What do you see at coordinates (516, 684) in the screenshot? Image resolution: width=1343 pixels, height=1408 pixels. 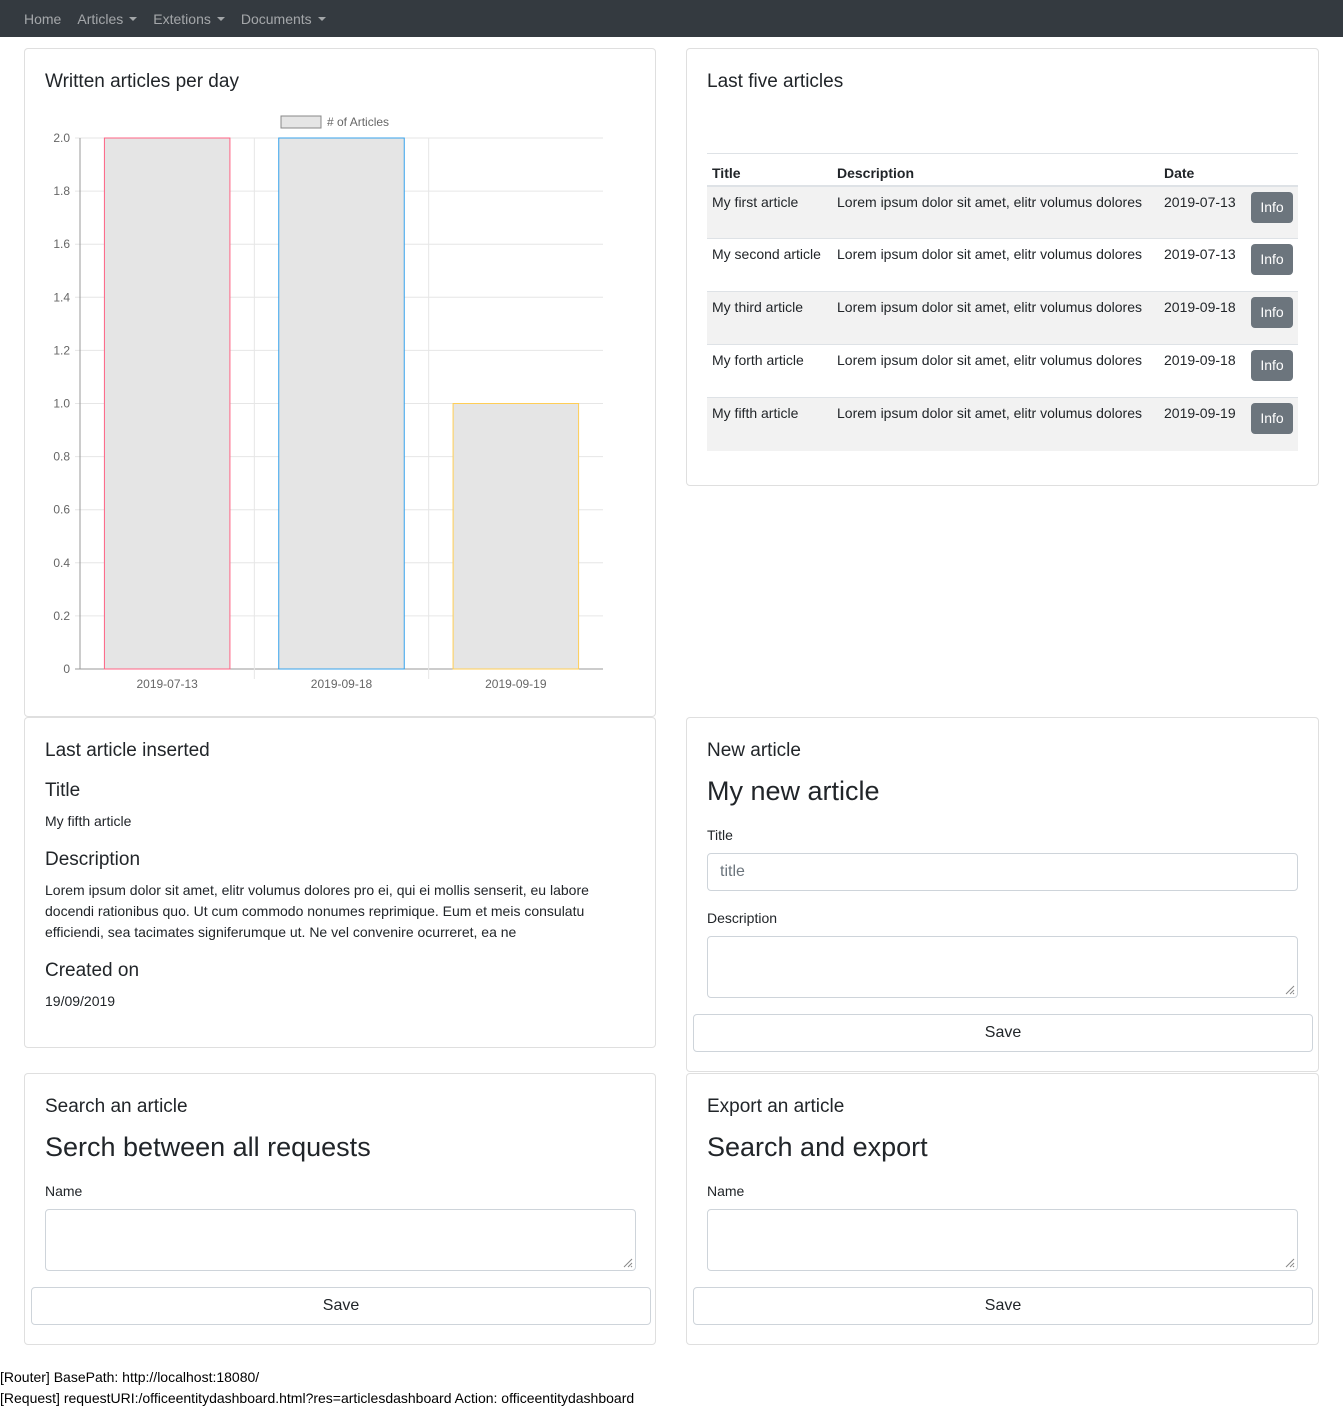 I see `x-tick-label: 2019-09-19` at bounding box center [516, 684].